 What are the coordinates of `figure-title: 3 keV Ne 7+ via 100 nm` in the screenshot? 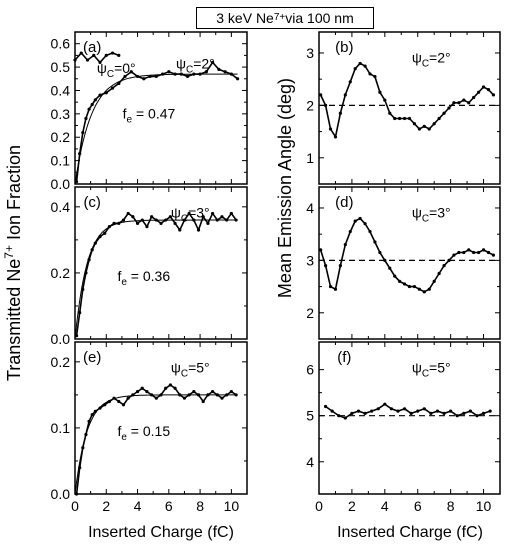 It's located at (285, 18).